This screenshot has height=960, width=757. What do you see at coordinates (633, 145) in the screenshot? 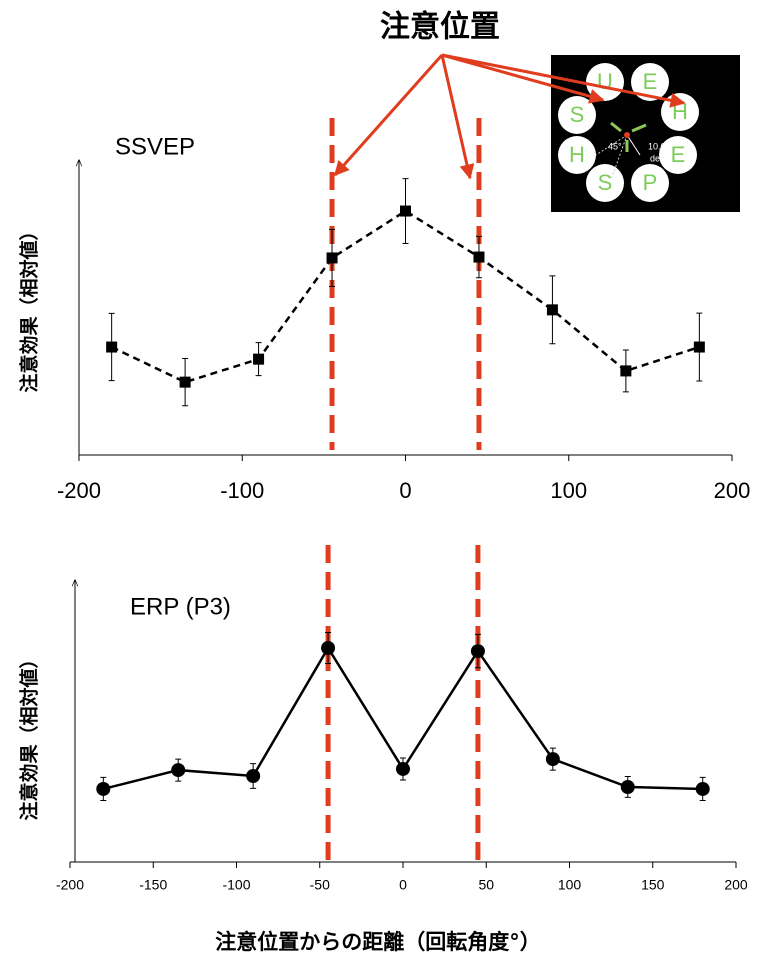
I see `inset-guide` at bounding box center [633, 145].